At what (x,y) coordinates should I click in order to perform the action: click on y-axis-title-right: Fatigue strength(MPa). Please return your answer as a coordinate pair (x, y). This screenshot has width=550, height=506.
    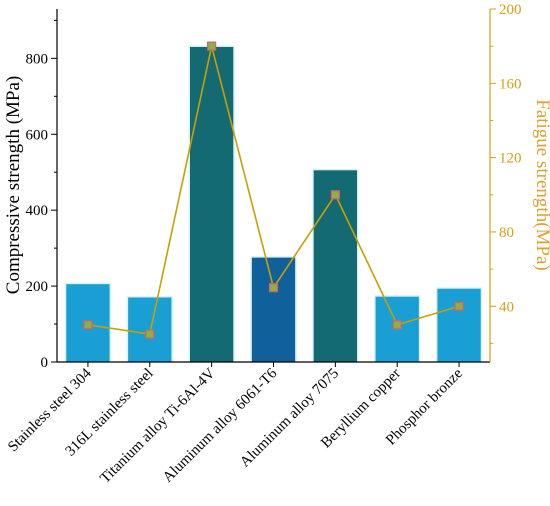
    Looking at the image, I should click on (541, 185).